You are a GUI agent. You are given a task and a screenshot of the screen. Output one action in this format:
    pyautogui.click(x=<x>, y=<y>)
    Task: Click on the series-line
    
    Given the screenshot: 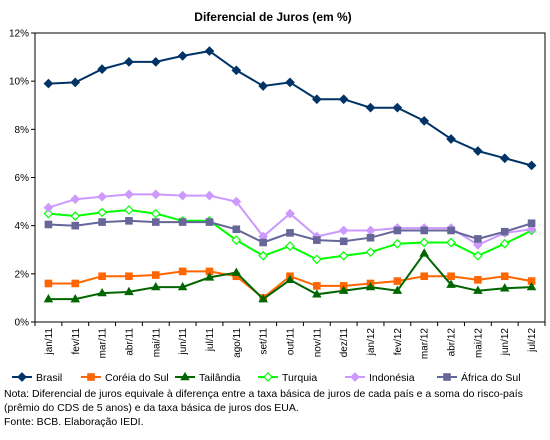 What is the action you would take?
    pyautogui.click(x=290, y=220)
    